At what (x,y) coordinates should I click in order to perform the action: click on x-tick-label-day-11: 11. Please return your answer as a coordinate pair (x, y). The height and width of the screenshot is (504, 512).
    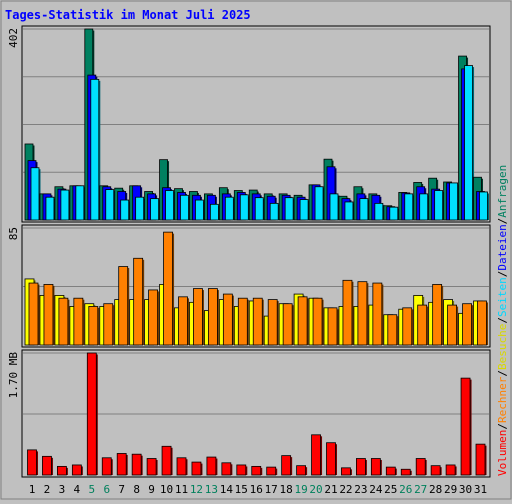
    Looking at the image, I should click on (181, 489).